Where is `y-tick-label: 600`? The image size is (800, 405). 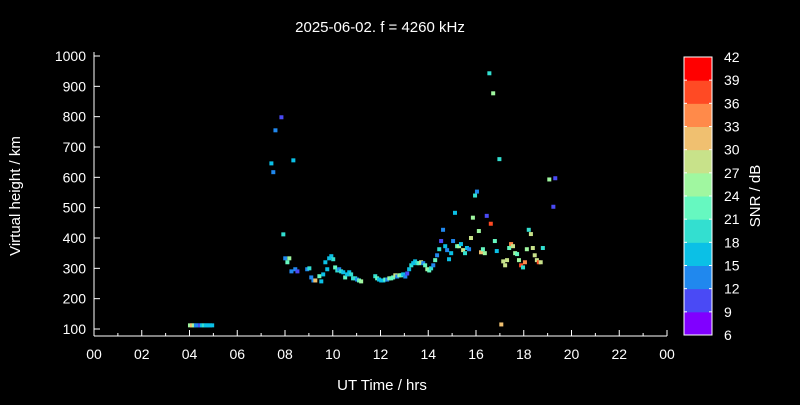 y-tick-label: 600 is located at coordinates (75, 177).